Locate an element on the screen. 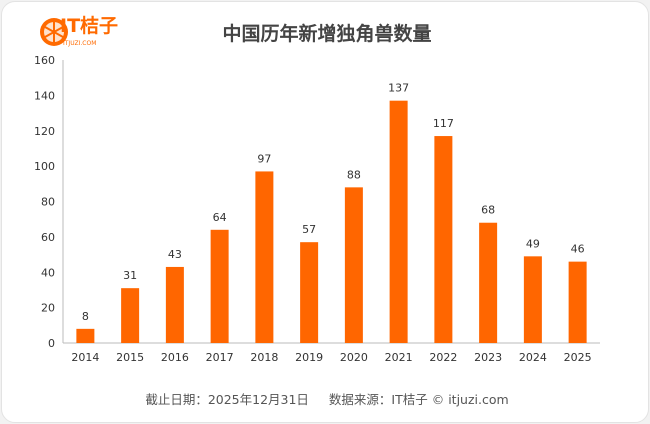 Image resolution: width=650 pixels, height=424 pixels. x-tick-label-2023: 2023 is located at coordinates (488, 357).